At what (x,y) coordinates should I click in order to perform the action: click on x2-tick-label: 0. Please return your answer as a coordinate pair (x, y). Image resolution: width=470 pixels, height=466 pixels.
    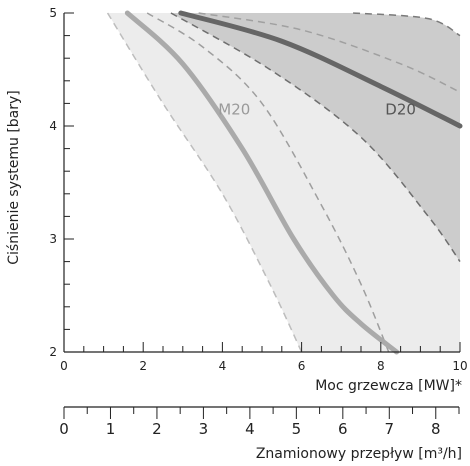
    Looking at the image, I should click on (64, 429).